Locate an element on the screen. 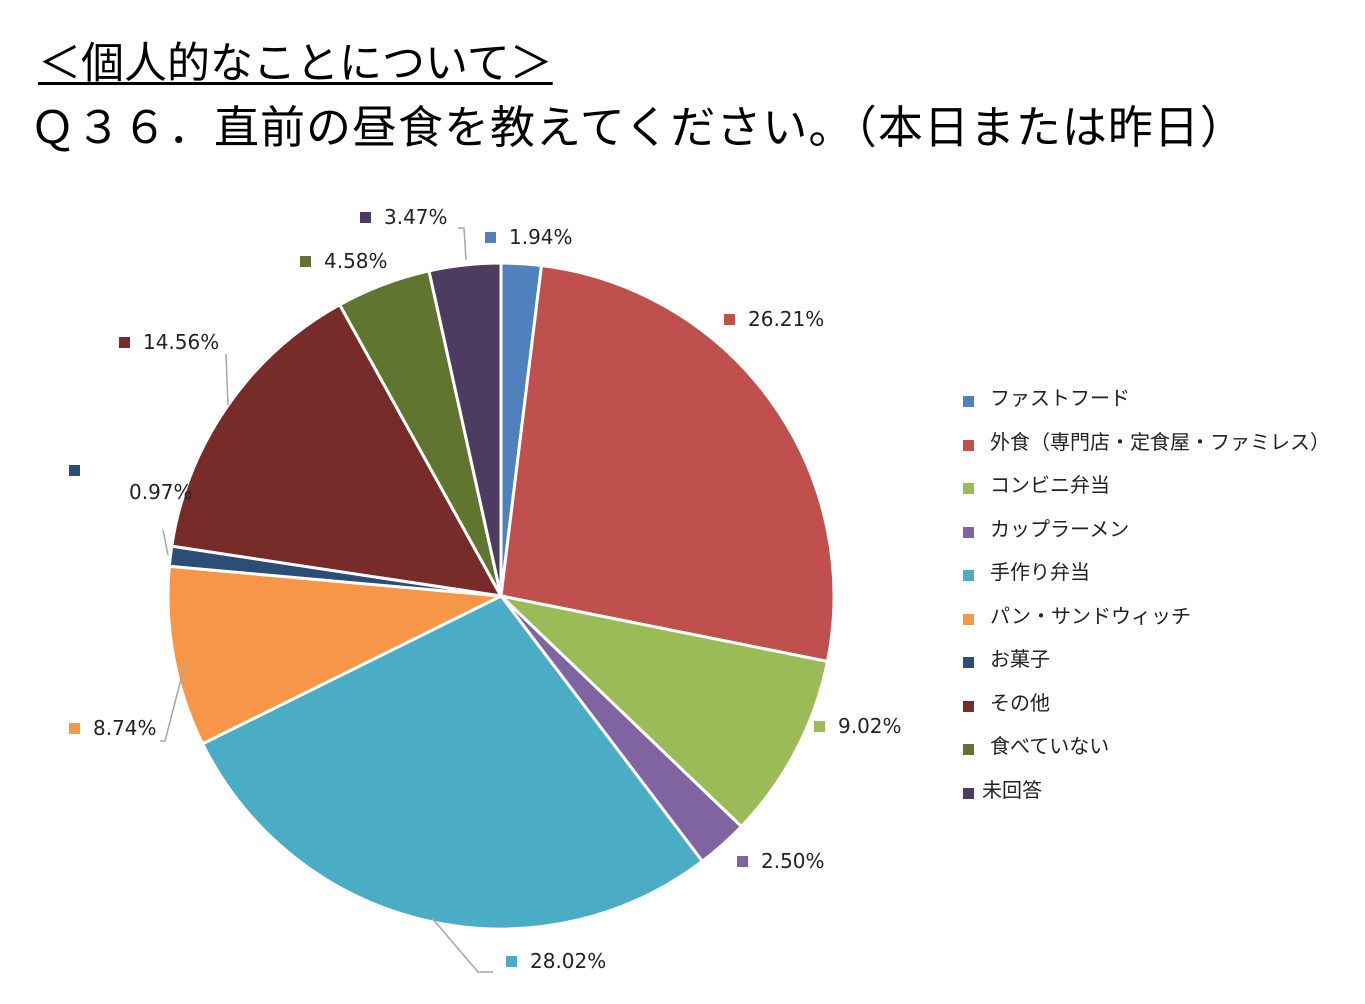 This screenshot has height=1004, width=1365. legend-label: お菓子 is located at coordinates (1020, 659).